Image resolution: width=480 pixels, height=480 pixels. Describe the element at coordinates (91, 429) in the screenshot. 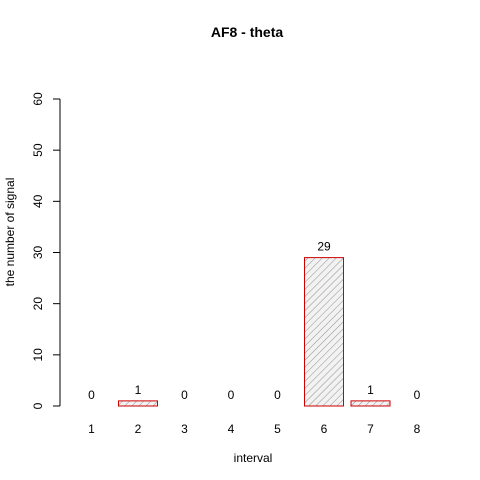

I see `x-tick-label: 1` at that location.